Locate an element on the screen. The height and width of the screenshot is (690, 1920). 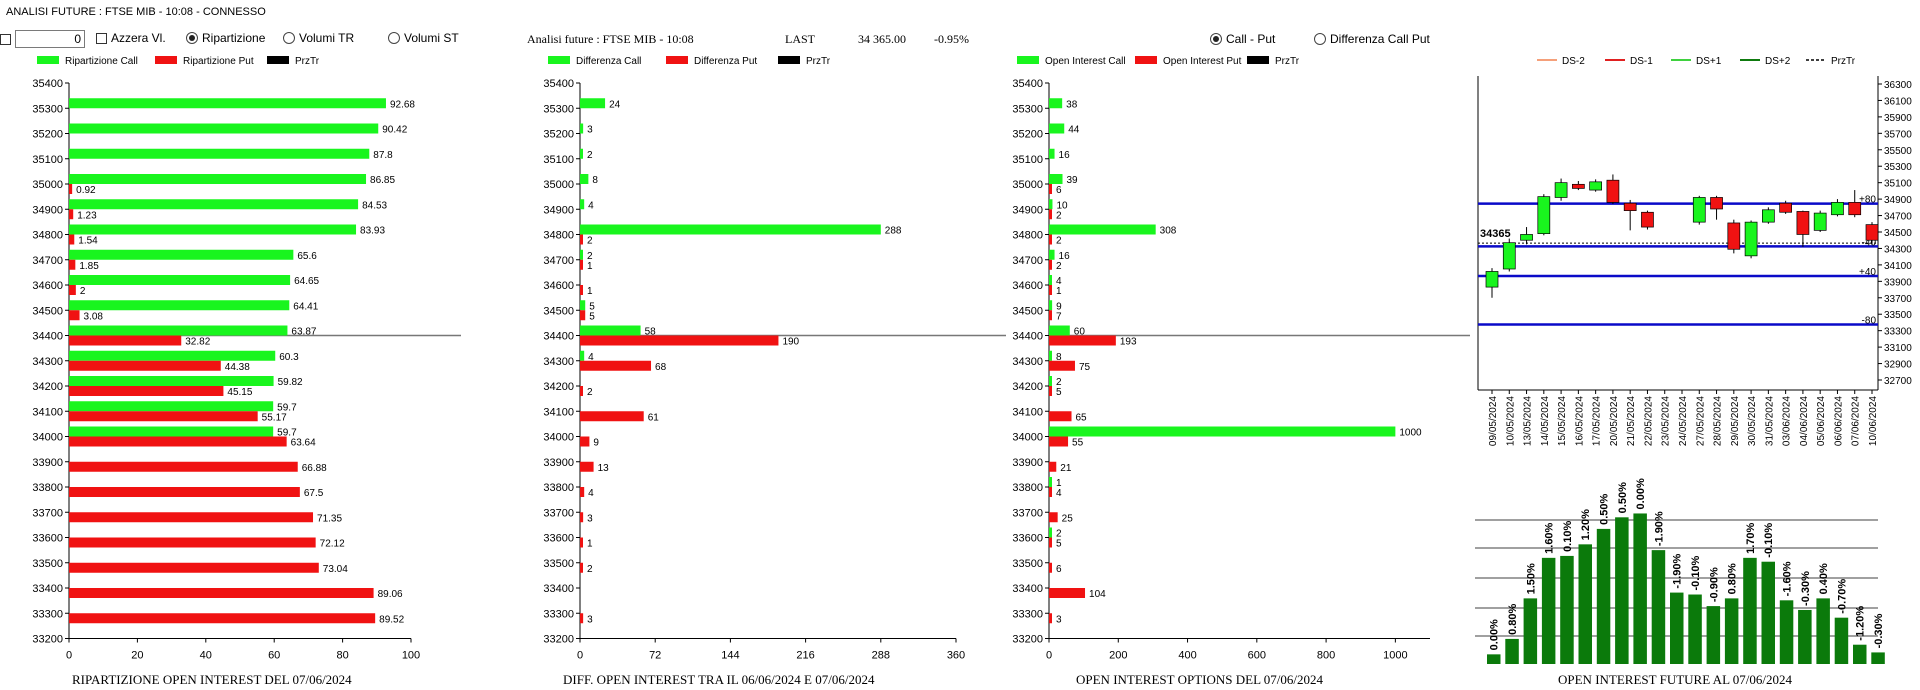
p3-put-label: 5 is located at coordinates (1059, 392).